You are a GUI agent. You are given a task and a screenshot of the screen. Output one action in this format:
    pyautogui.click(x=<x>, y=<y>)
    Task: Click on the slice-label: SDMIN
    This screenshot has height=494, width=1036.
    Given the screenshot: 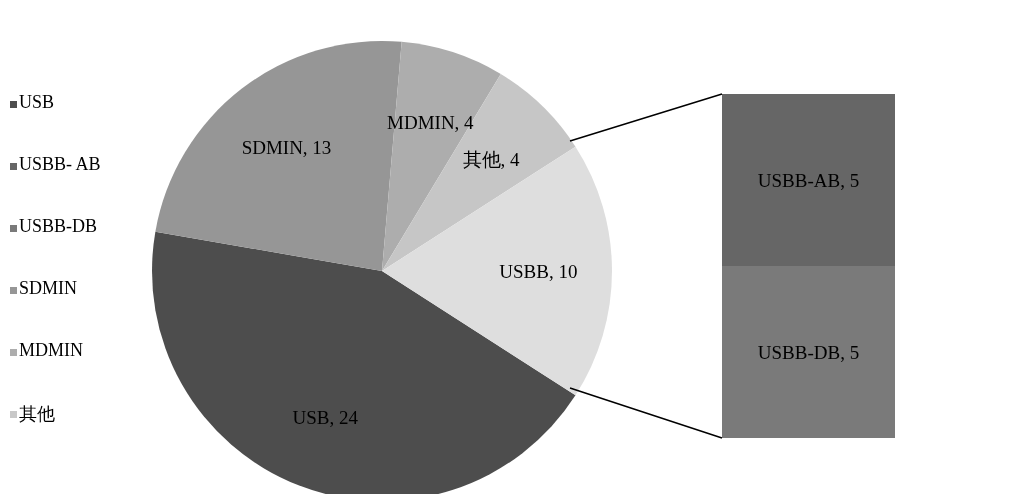 What is the action you would take?
    pyautogui.click(x=272, y=147)
    